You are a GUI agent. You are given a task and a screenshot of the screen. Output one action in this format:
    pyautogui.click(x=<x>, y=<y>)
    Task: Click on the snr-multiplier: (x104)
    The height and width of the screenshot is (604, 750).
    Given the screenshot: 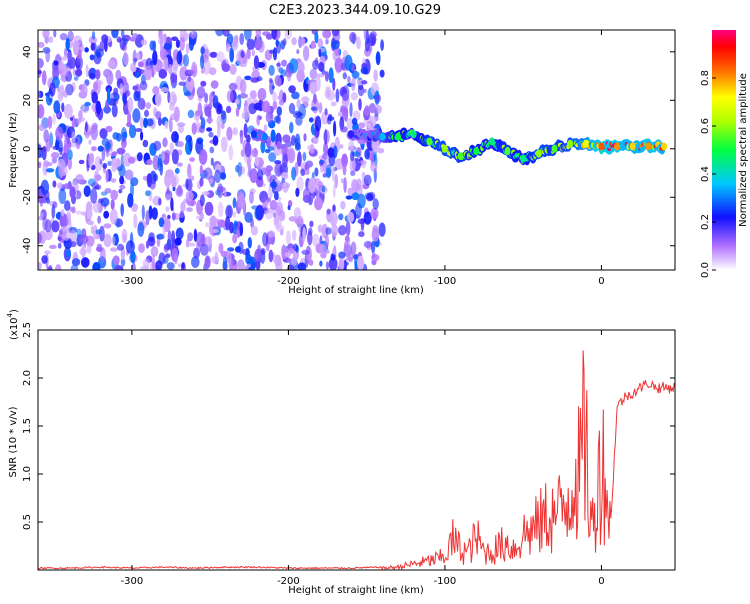 What is the action you would take?
    pyautogui.click(x=13, y=324)
    